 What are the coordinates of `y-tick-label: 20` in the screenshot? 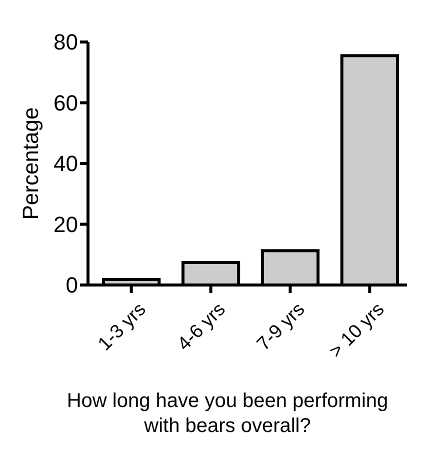 It's located at (66, 224).